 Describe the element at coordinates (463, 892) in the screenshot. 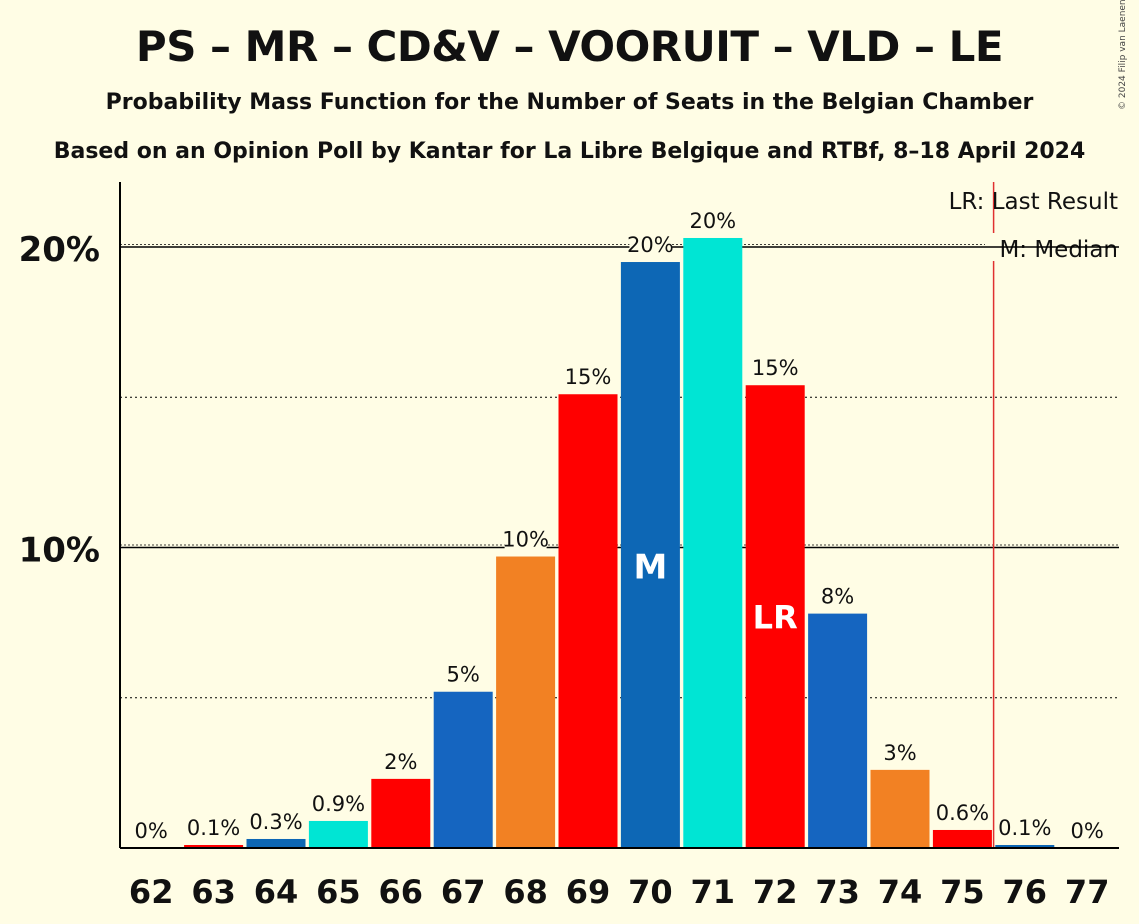

I see `x-tick-label: 67` at that location.